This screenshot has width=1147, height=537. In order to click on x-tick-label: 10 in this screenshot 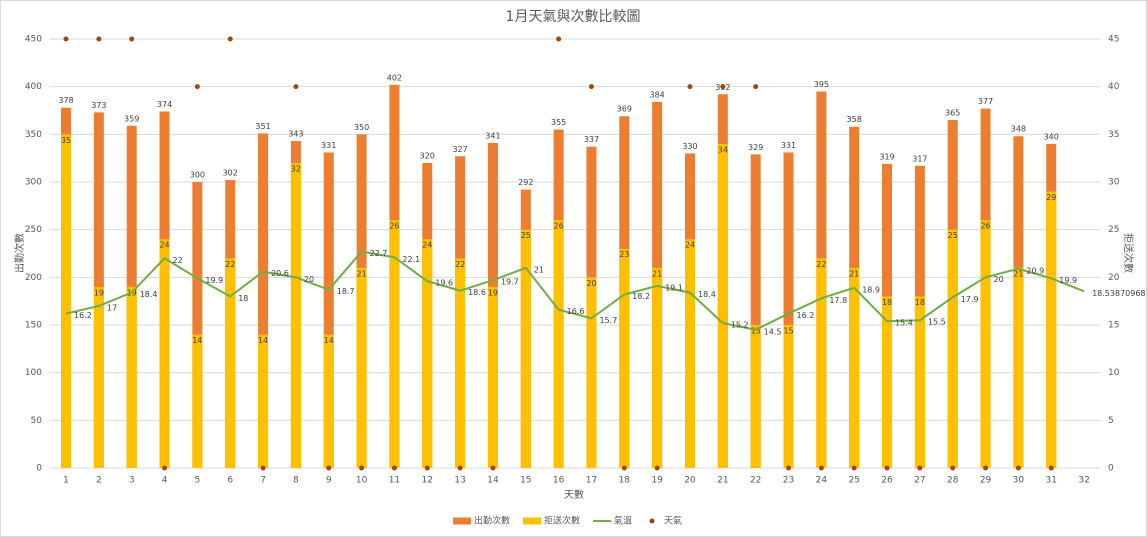, I will do `click(362, 481)`.